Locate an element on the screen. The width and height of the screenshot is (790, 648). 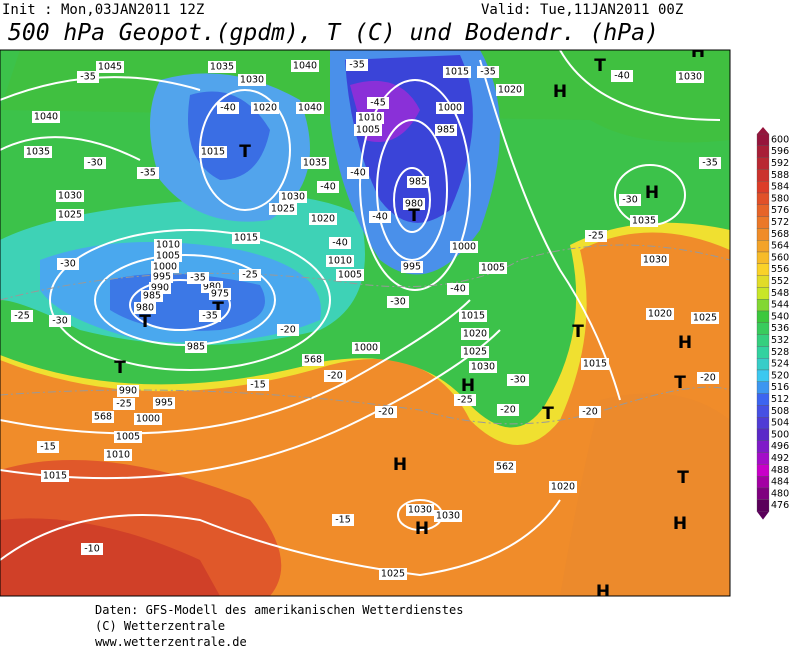
colorbar-label: 588 is located at coordinates (780, 175).